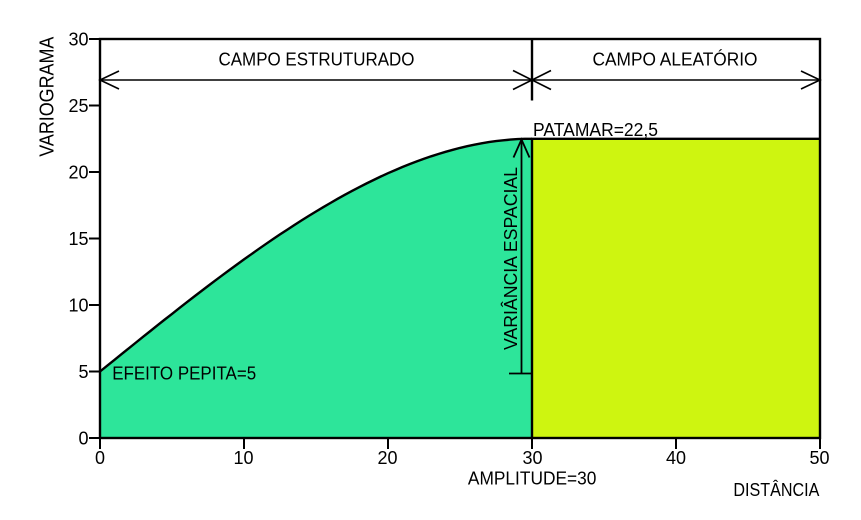  I want to click on svg-text: EFEITO PEPITA=5, so click(184, 374).